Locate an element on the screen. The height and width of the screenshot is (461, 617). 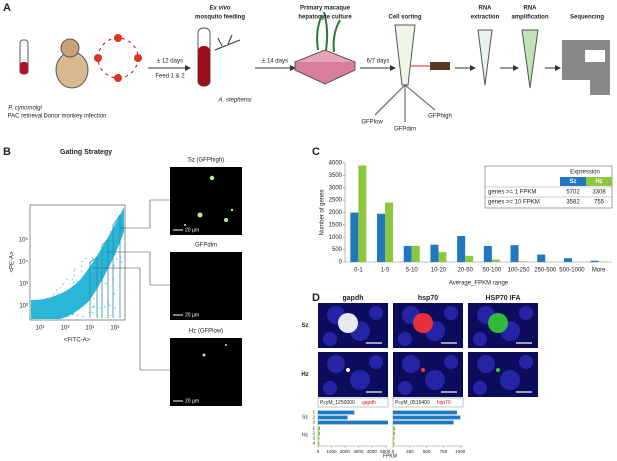
x-tick-label: 4000 is located at coordinates (372, 451).